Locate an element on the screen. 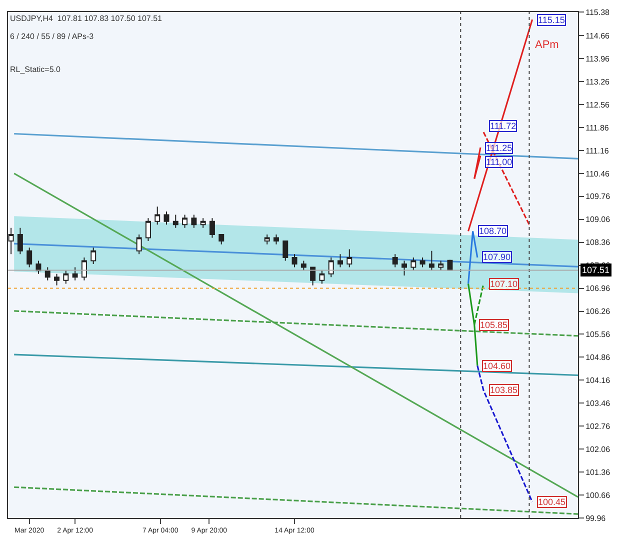 The image size is (620, 542). y-tick-label: 113.96 is located at coordinates (598, 59).